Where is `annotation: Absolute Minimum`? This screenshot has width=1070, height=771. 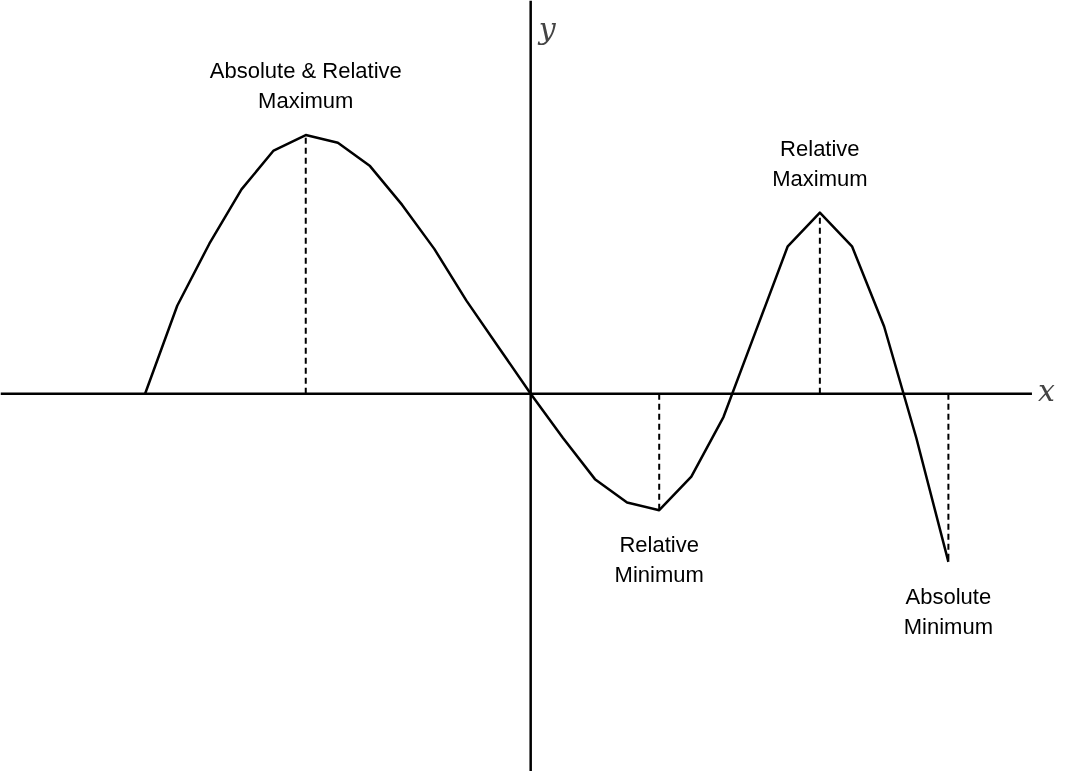 annotation: Absolute Minimum is located at coordinates (948, 611).